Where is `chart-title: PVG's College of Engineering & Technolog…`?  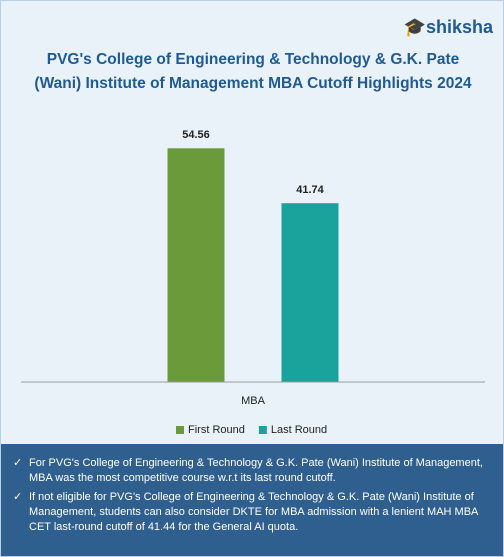 chart-title: PVG's College of Engineering & Technolog… is located at coordinates (253, 71).